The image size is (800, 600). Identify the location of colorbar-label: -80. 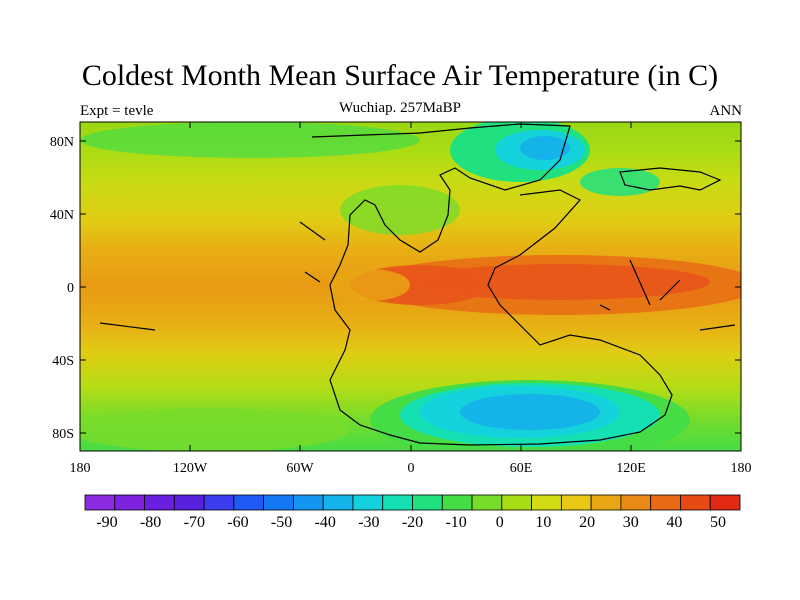
(150, 522).